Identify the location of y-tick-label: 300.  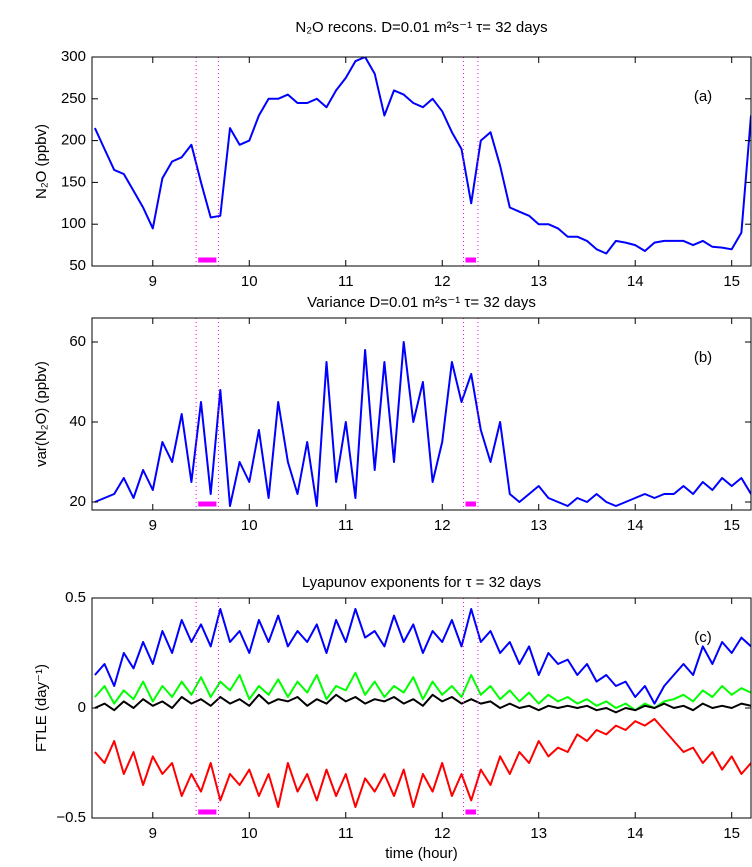
(73, 56).